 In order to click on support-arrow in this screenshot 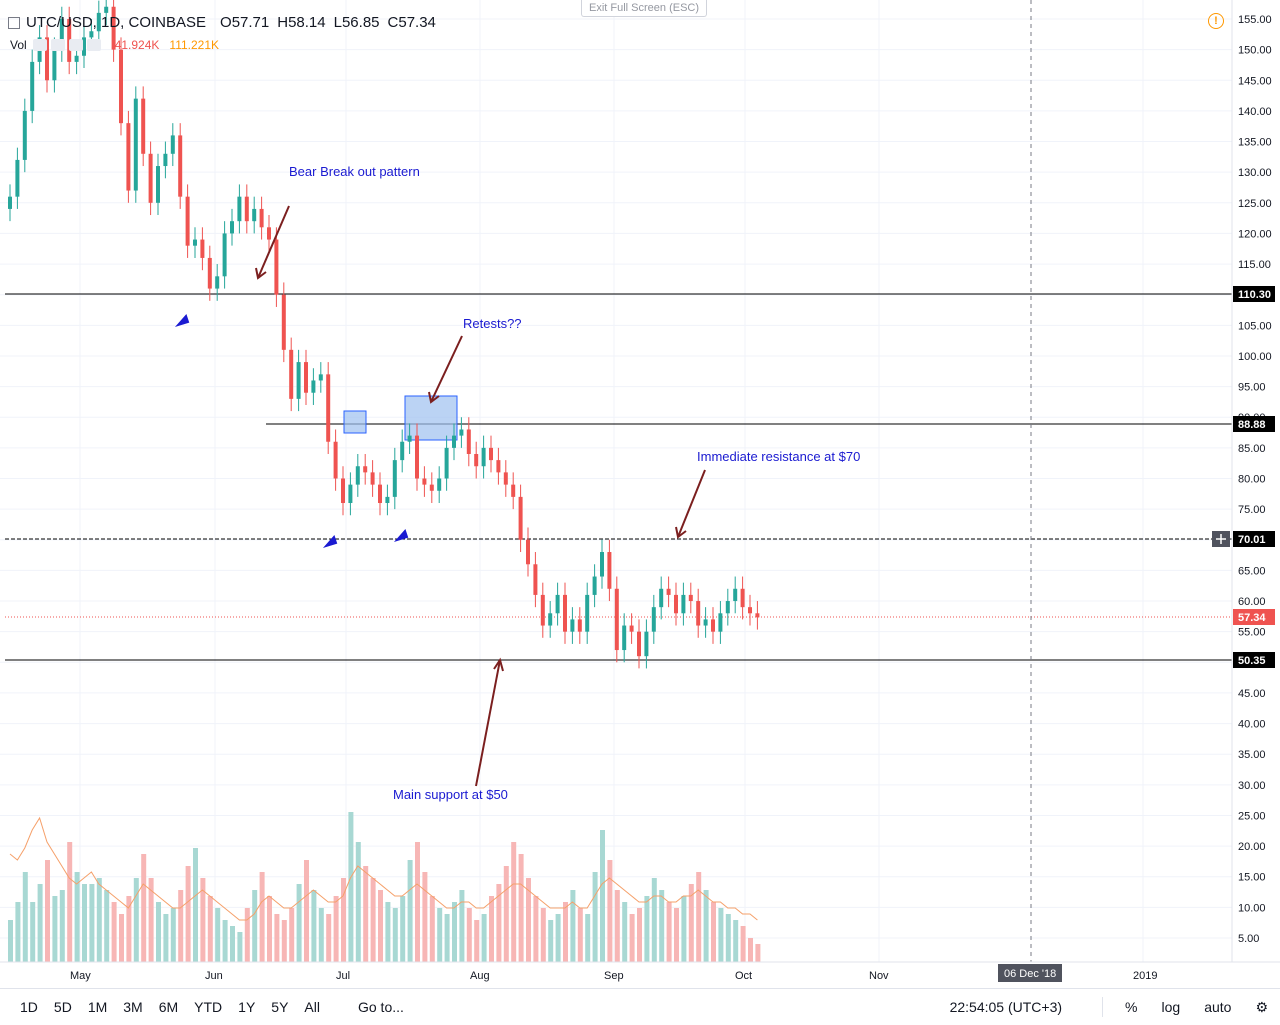, I will do `click(488, 723)`.